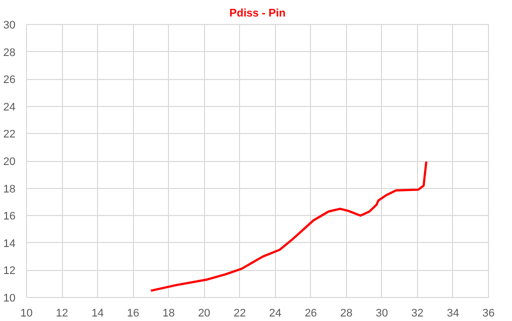 Image resolution: width=512 pixels, height=321 pixels. Describe the element at coordinates (9, 298) in the screenshot. I see `y-tick-label: 10` at that location.